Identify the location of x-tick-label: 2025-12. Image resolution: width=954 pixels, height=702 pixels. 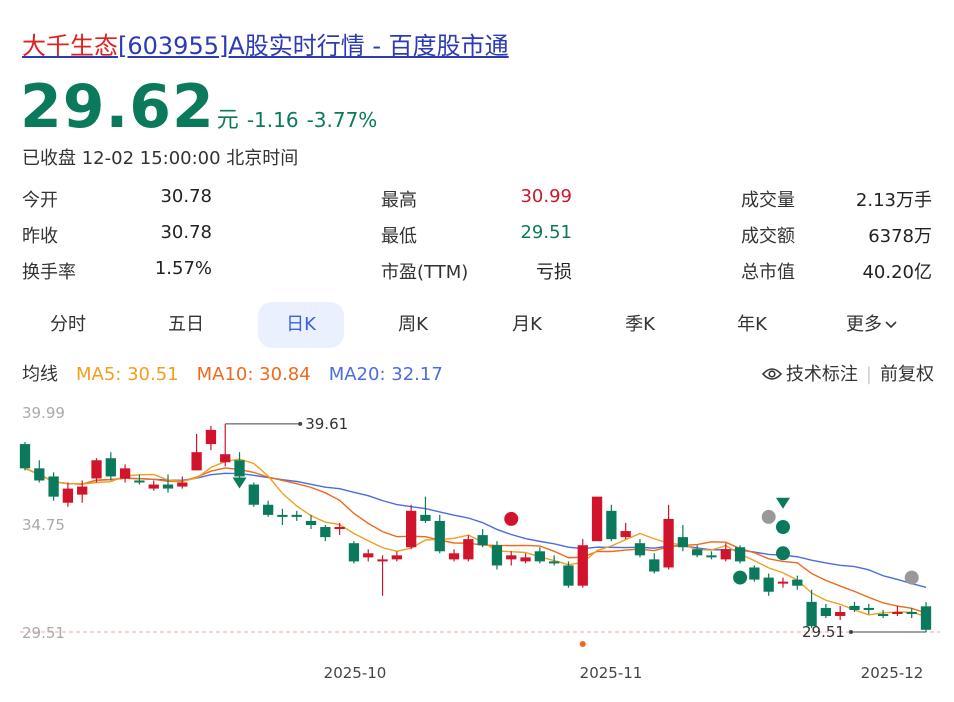
(892, 673).